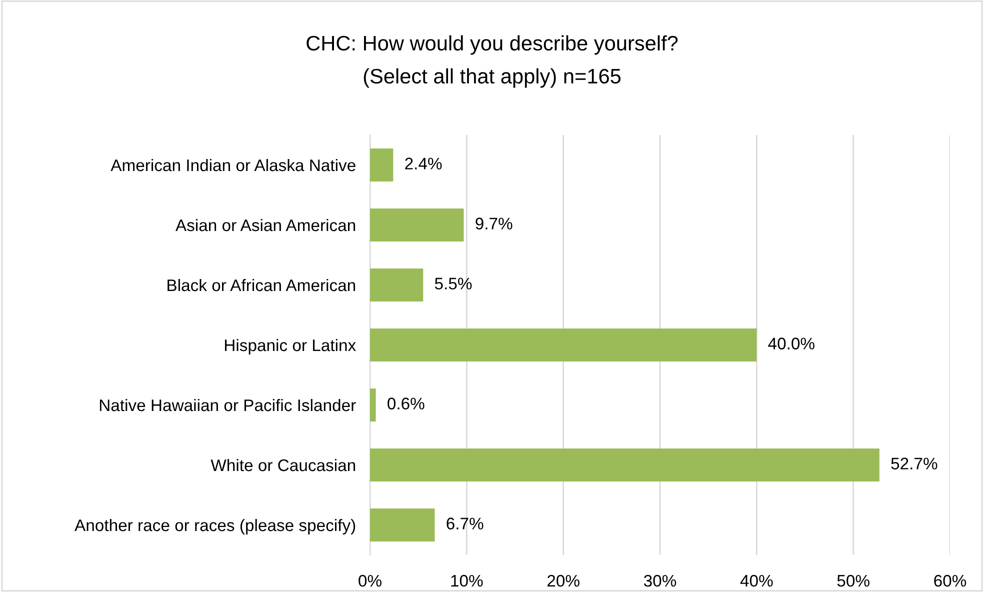 The image size is (984, 592). I want to click on y-tick-label: Asian or Asian American, so click(266, 225).